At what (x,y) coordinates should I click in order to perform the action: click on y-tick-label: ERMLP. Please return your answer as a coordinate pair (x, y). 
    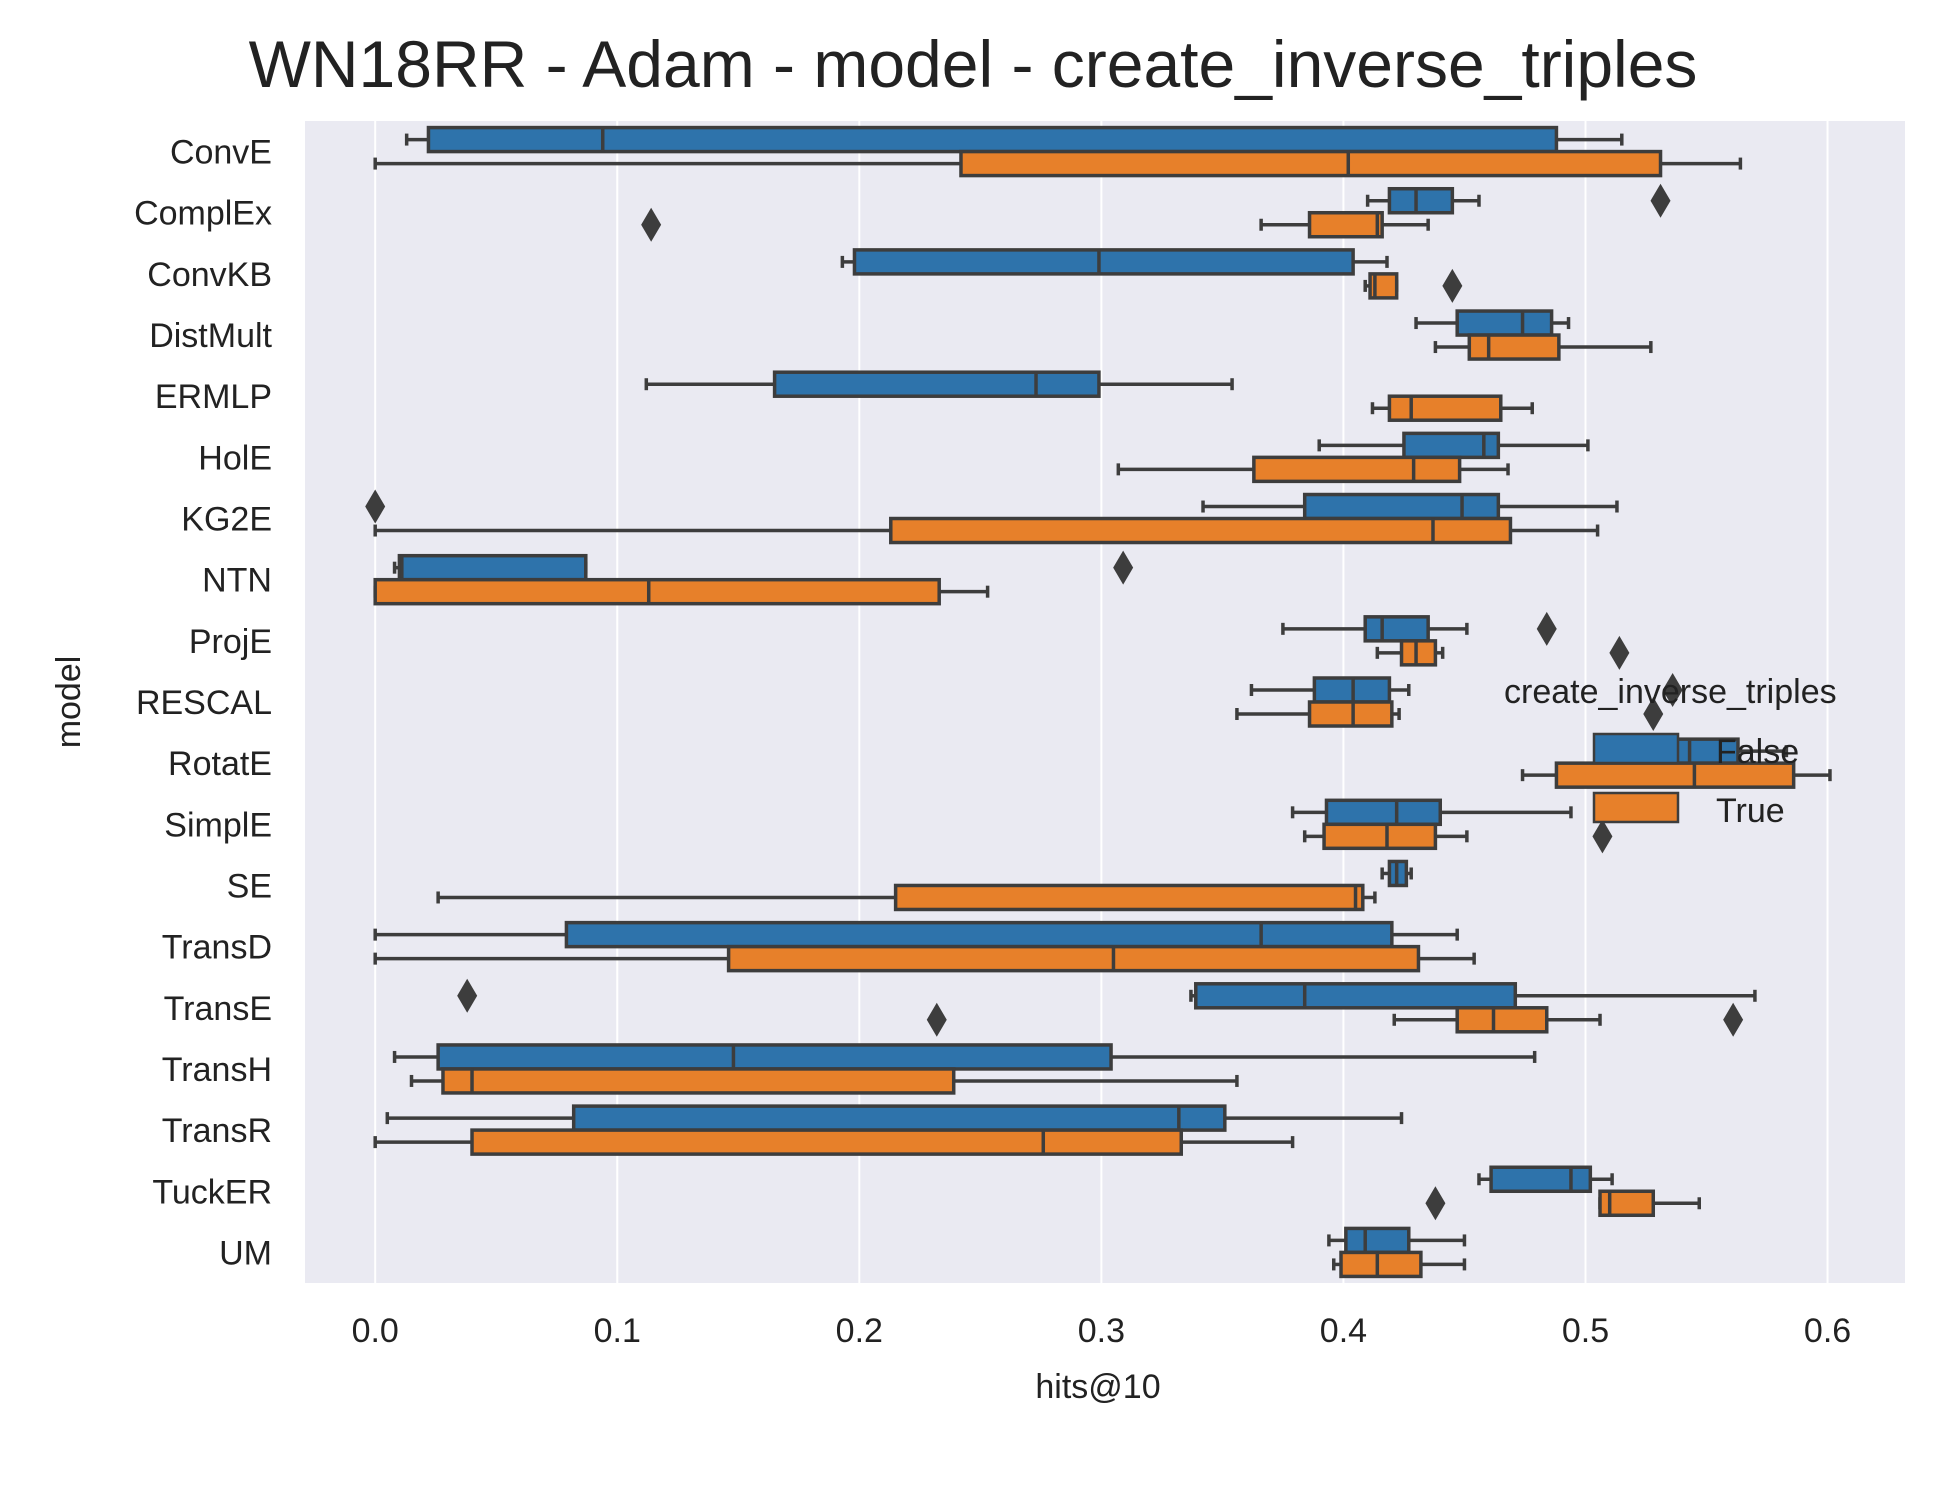
    Looking at the image, I should click on (213, 397).